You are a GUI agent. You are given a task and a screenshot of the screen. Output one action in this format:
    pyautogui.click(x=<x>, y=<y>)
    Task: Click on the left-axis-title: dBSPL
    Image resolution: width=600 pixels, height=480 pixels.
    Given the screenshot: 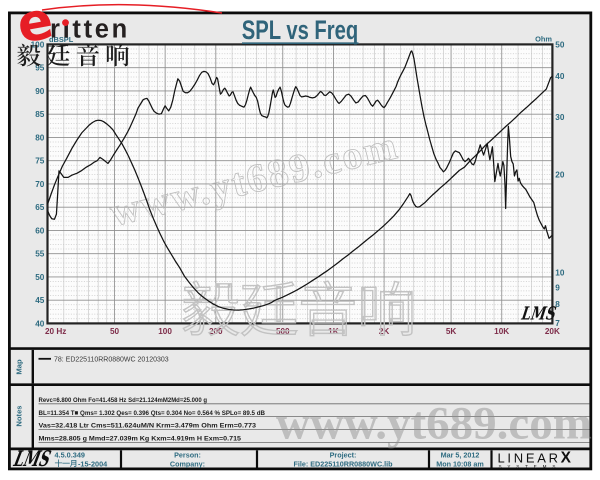 What is the action you would take?
    pyautogui.click(x=61, y=39)
    